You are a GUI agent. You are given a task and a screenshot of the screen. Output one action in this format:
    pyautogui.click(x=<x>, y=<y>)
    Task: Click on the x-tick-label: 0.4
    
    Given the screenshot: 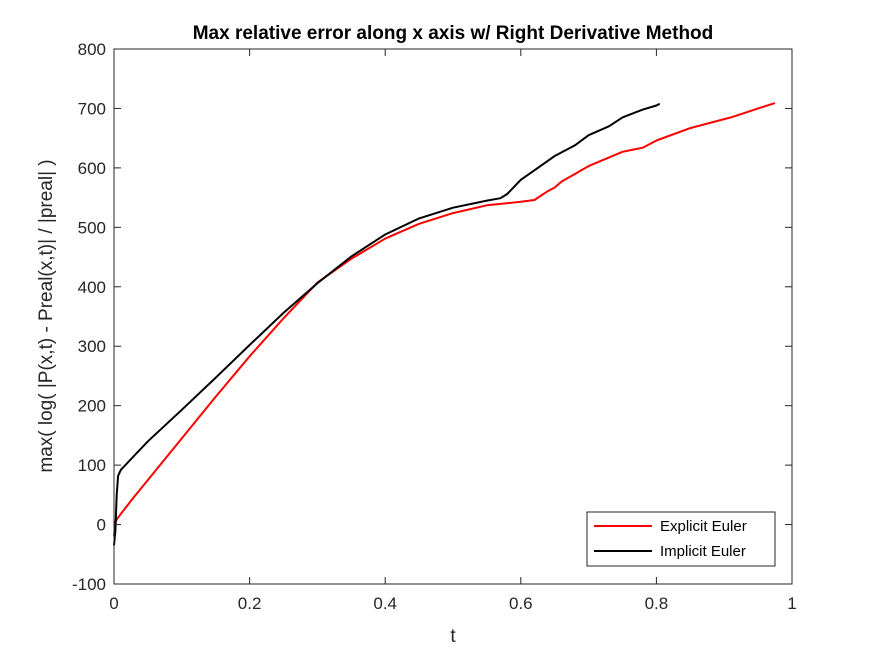 What is the action you would take?
    pyautogui.click(x=385, y=603)
    